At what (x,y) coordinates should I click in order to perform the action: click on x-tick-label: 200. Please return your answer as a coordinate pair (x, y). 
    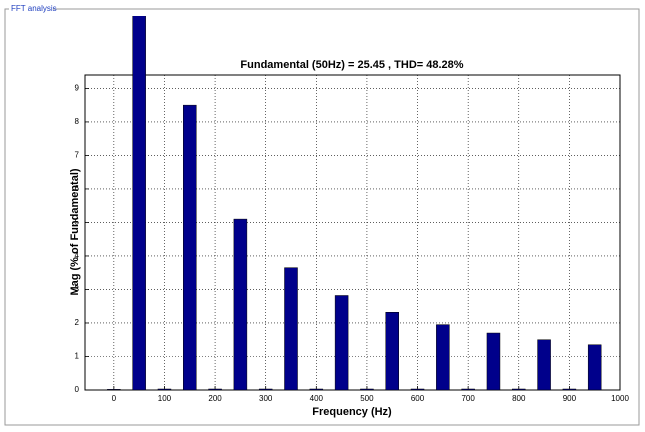
    Looking at the image, I should click on (215, 398).